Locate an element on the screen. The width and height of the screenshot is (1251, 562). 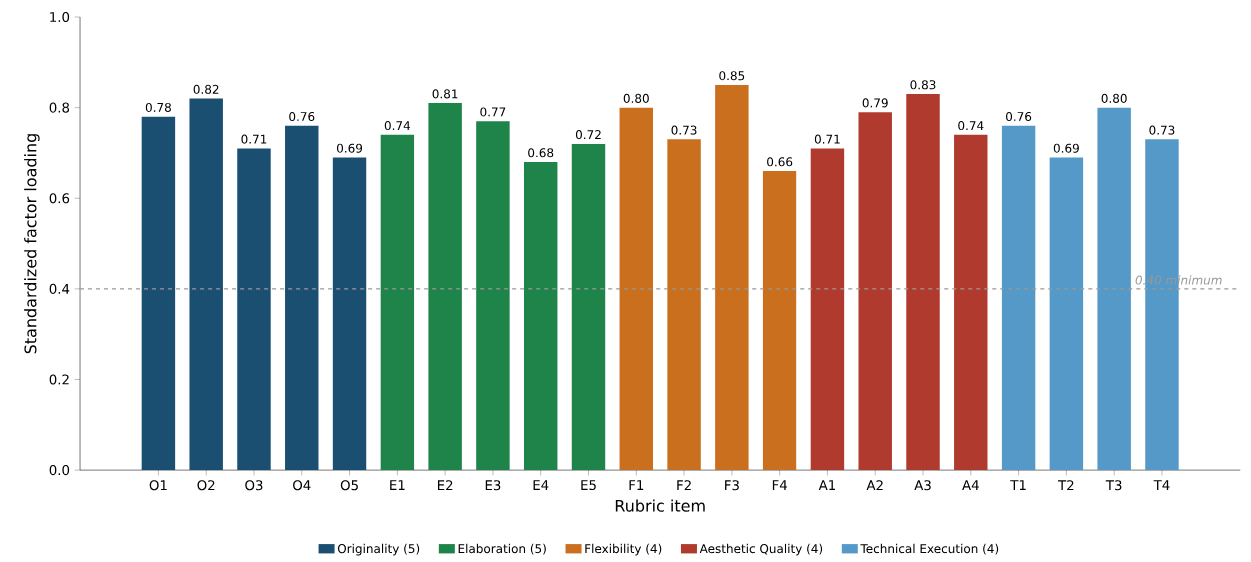
data-label: 0.78 is located at coordinates (158, 107).